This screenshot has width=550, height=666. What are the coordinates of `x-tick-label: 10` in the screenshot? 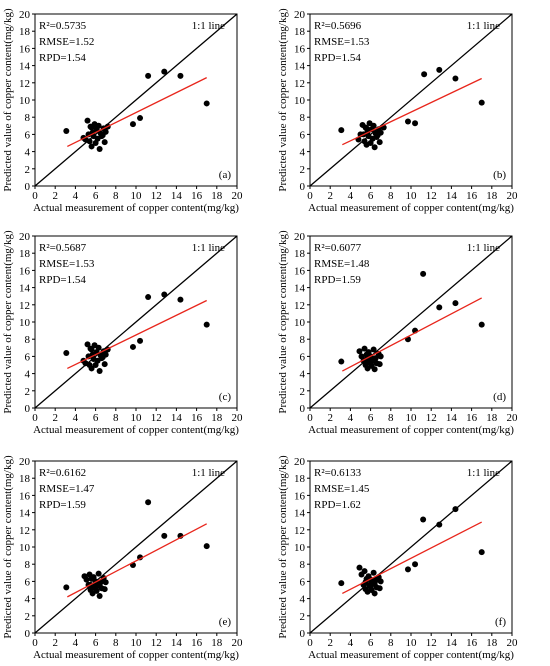 It's located at (412, 196).